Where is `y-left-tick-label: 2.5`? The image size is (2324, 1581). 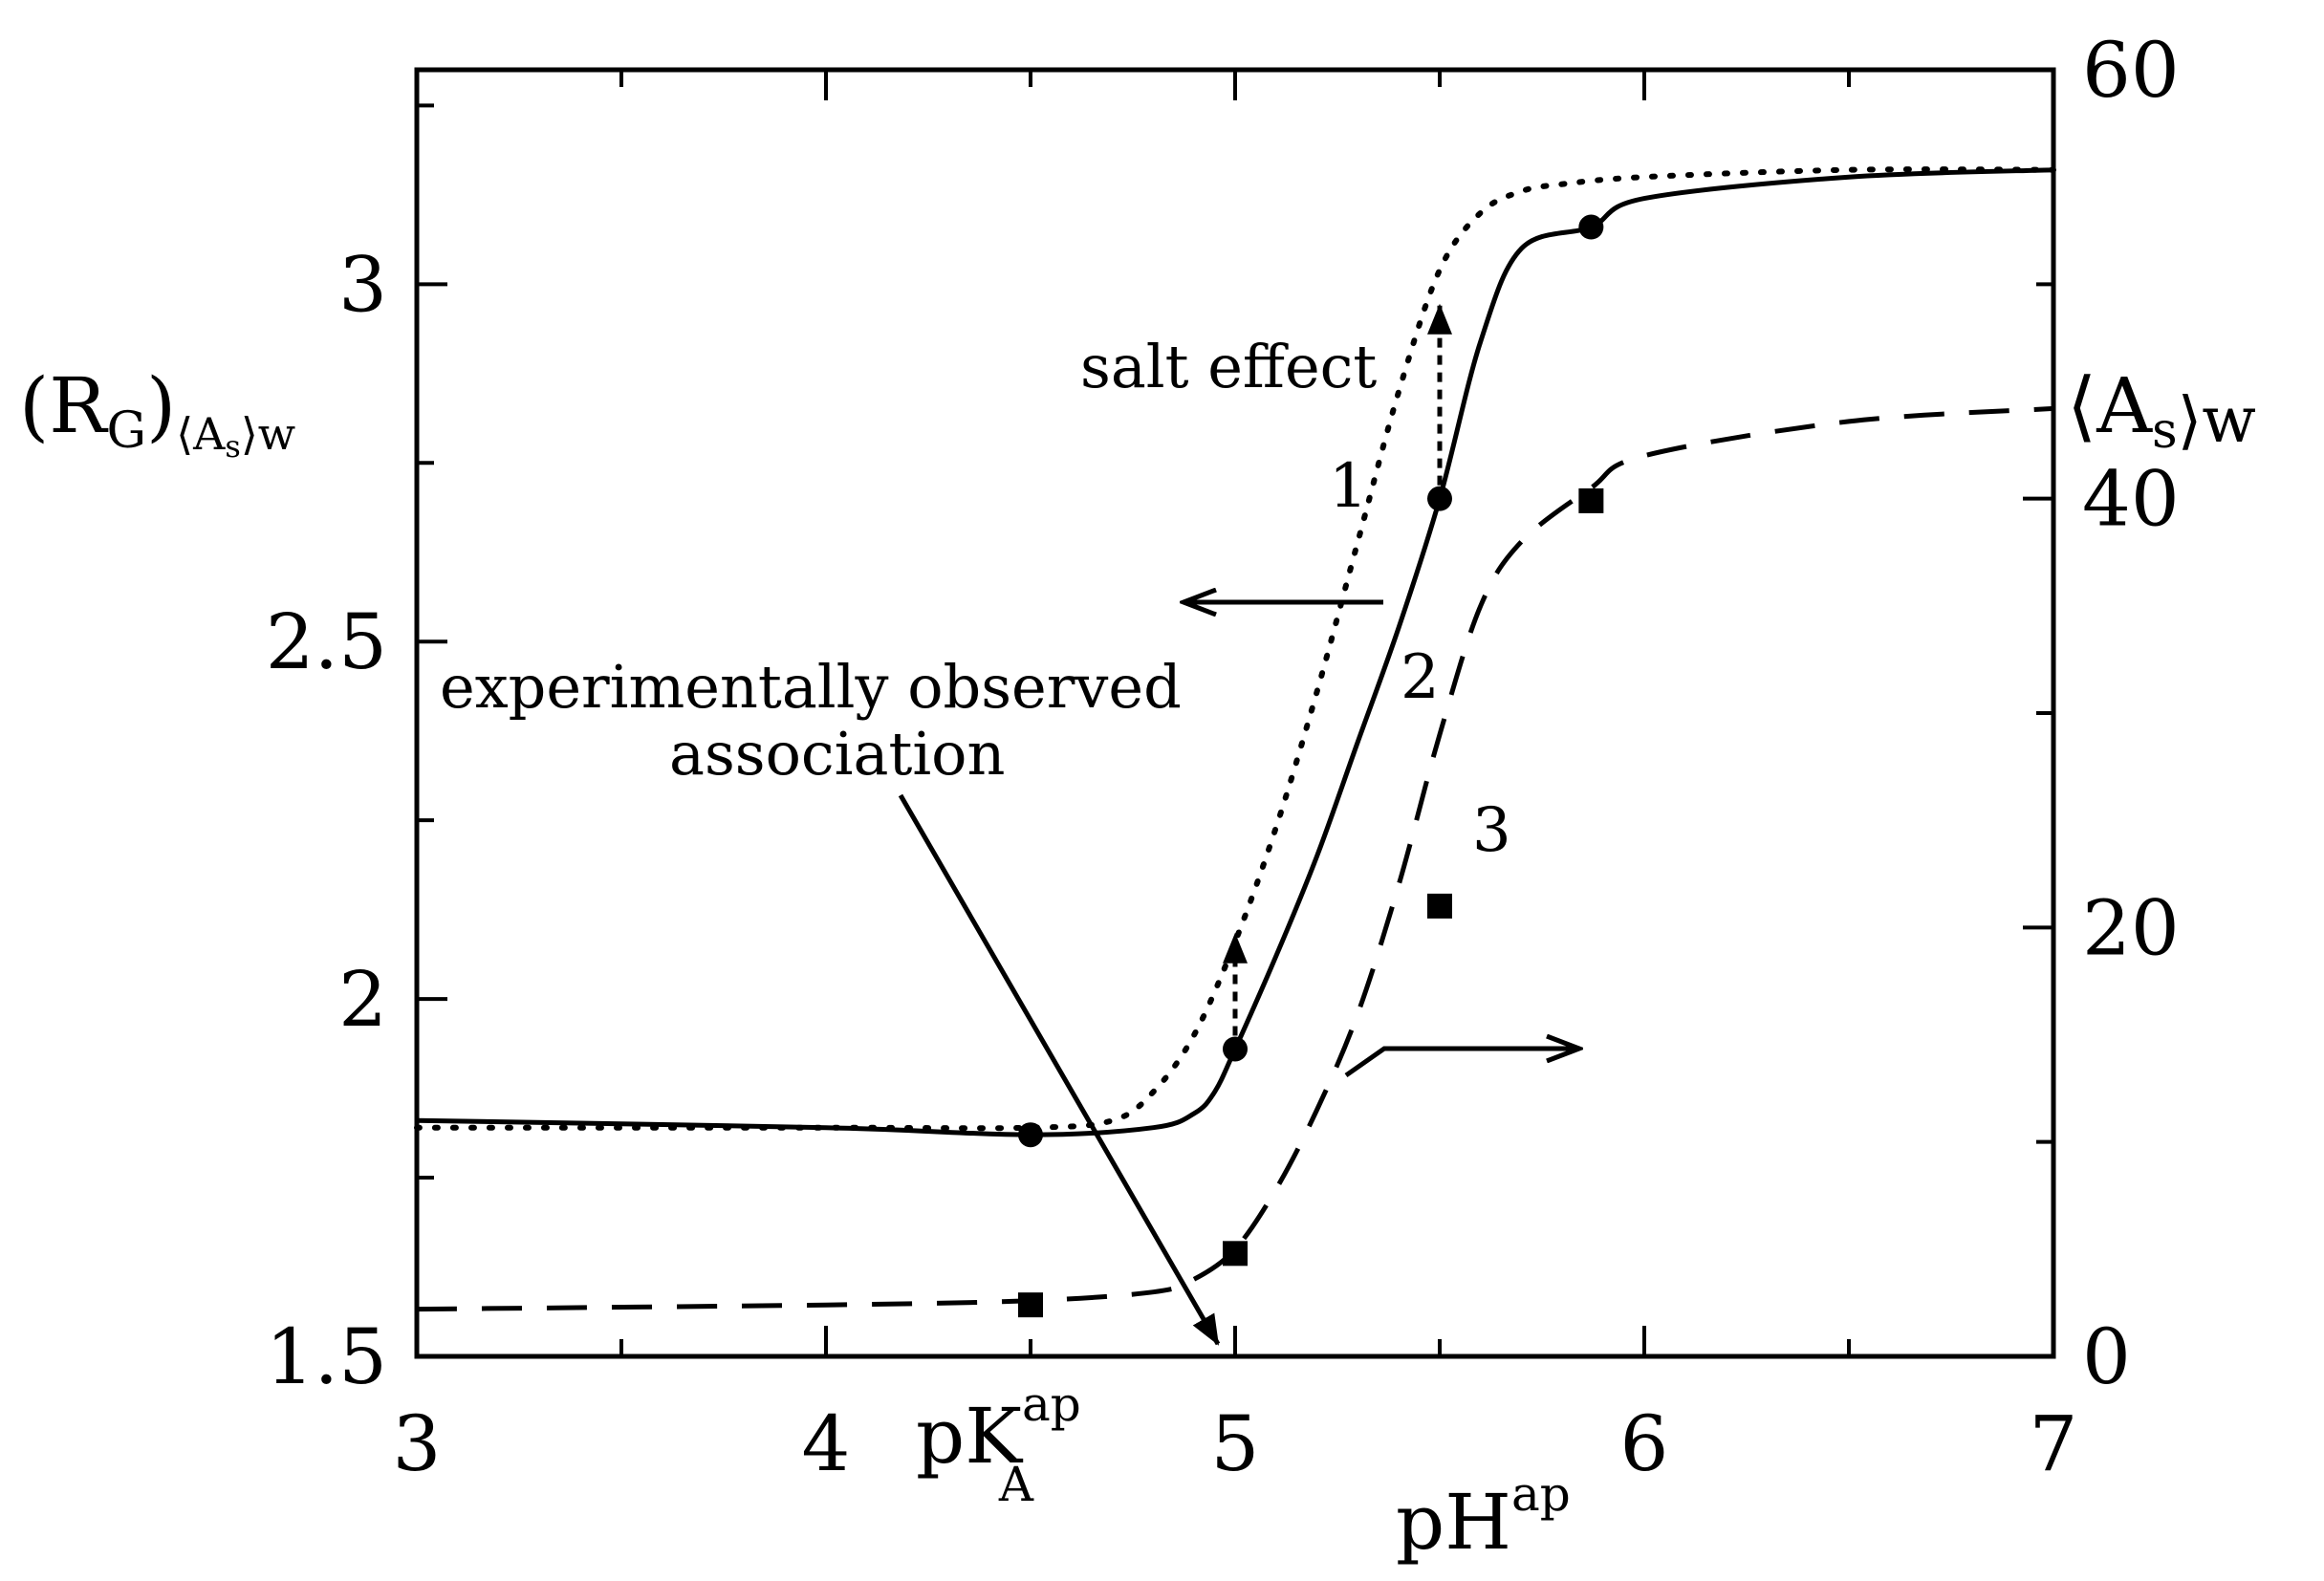 y-left-tick-label: 2.5 is located at coordinates (326, 641).